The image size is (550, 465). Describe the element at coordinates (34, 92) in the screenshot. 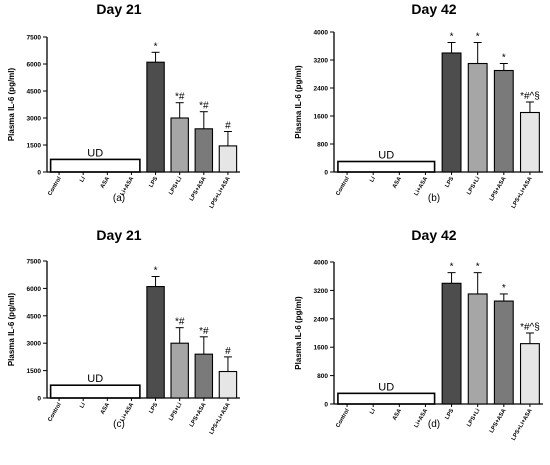

I see `y-tick-label: 4500` at that location.